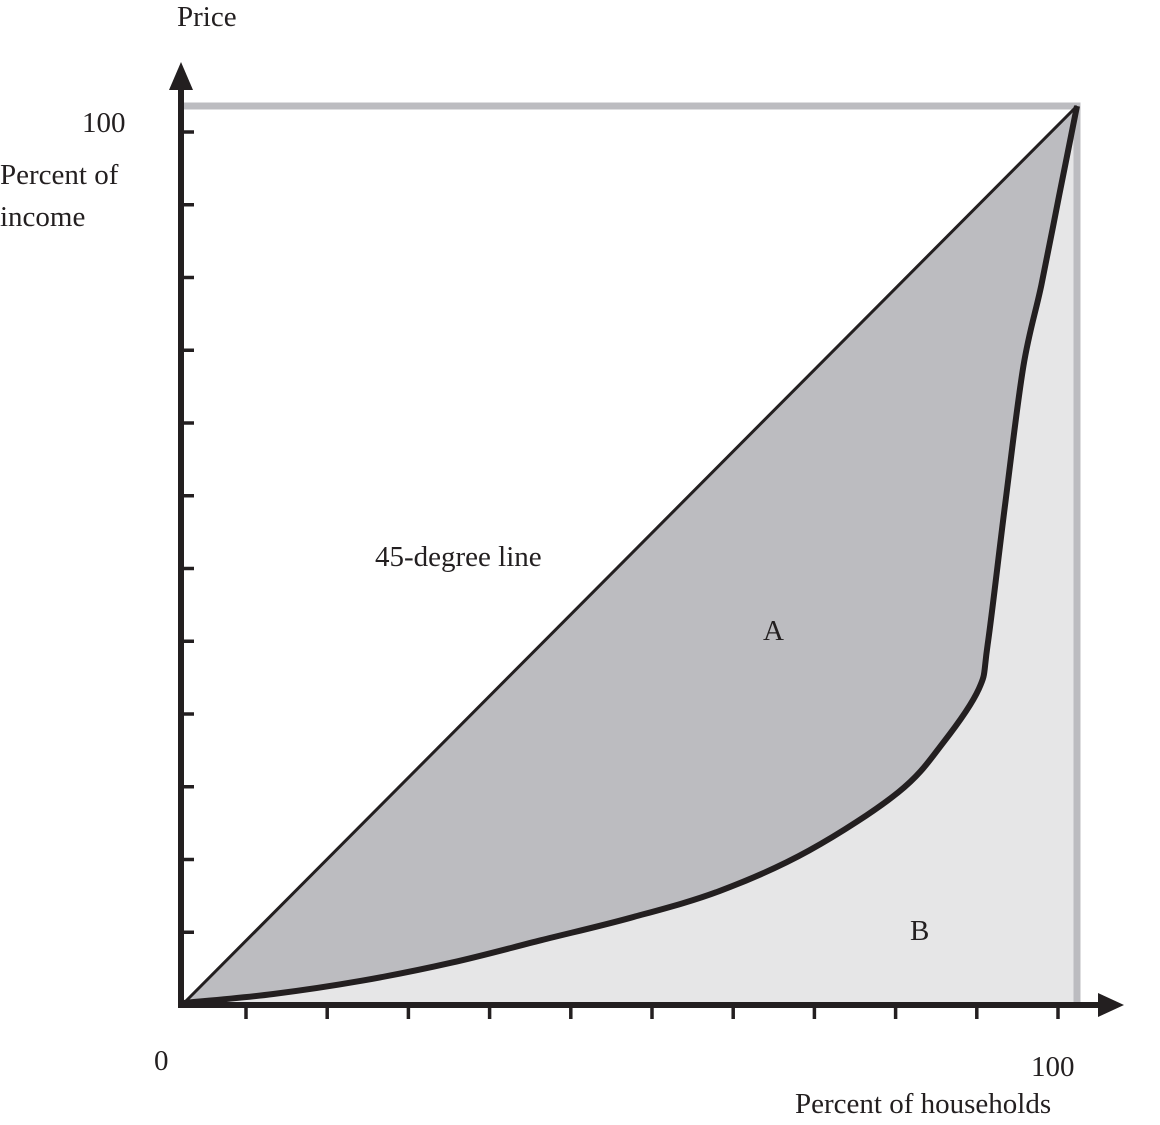 The width and height of the screenshot is (1160, 1125). What do you see at coordinates (181, 76) in the screenshot?
I see `y-axis-arrowhead` at bounding box center [181, 76].